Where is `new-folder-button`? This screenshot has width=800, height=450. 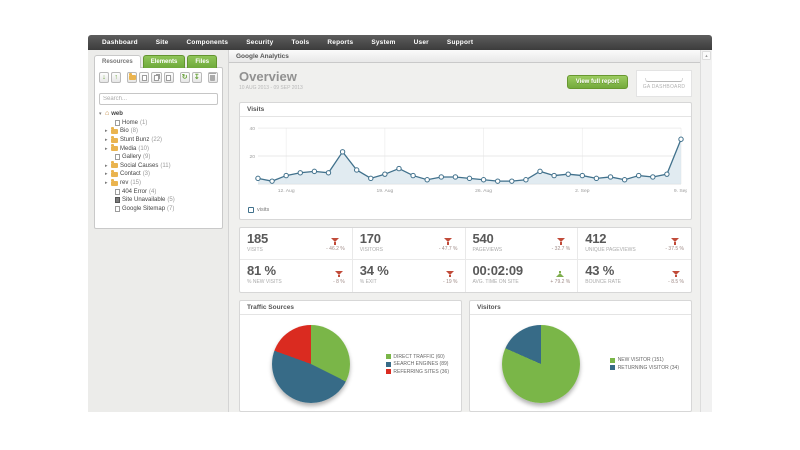 new-folder-button is located at coordinates (132, 77).